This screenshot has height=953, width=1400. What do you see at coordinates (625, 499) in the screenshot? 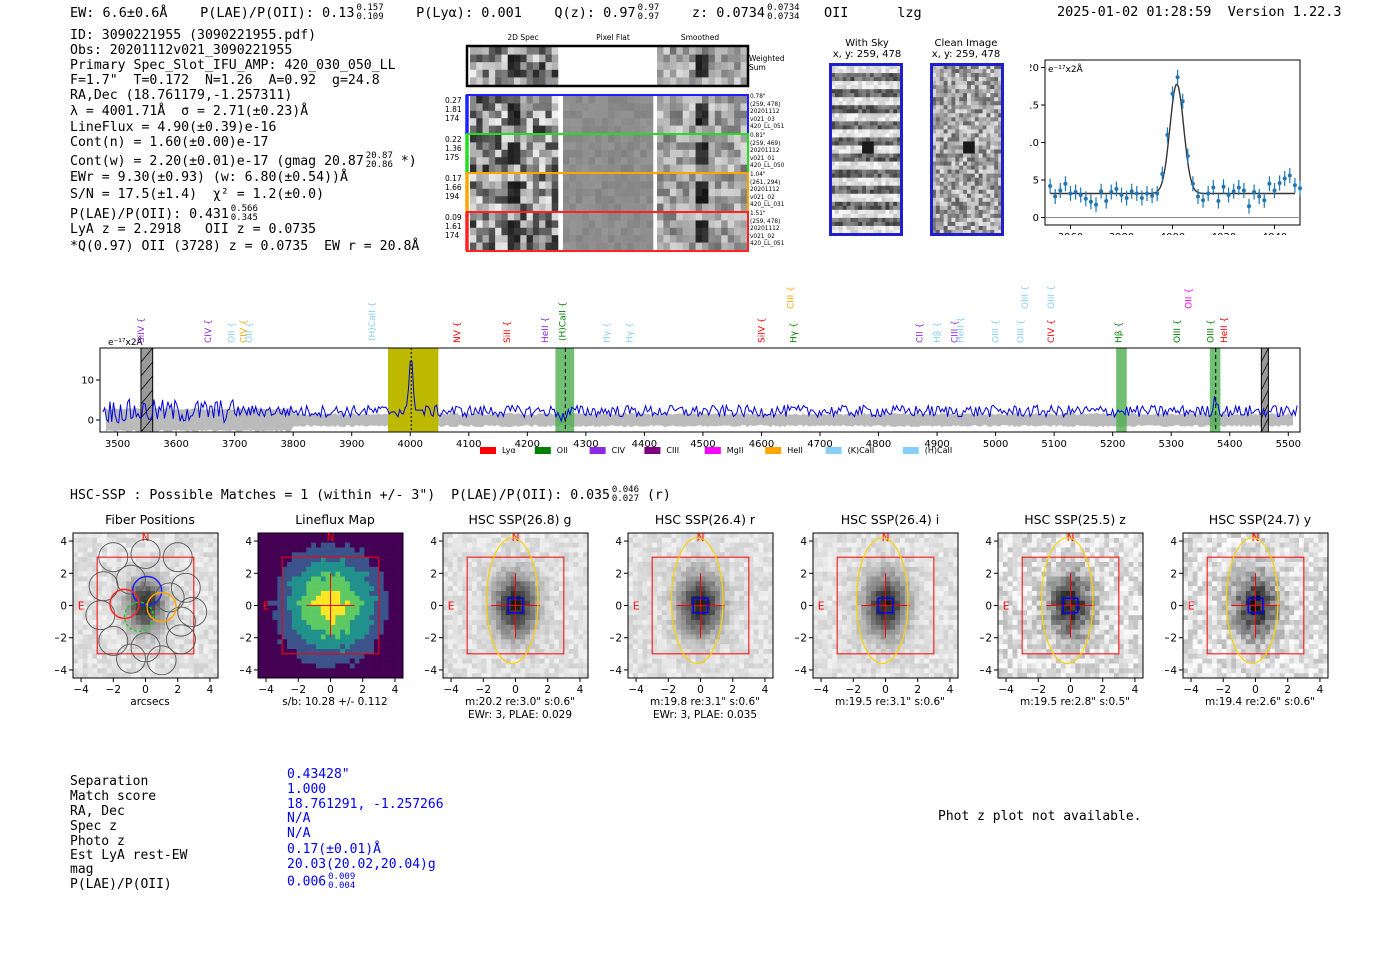
I see `hsc-heading-lo: 0.027` at bounding box center [625, 499].